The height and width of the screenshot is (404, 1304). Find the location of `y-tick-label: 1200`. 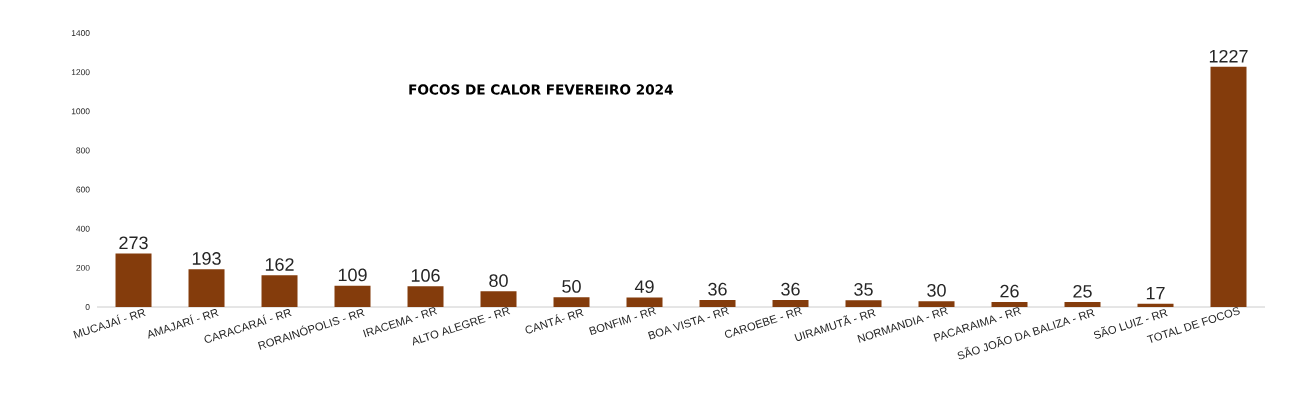

y-tick-label: 1200 is located at coordinates (80, 72).